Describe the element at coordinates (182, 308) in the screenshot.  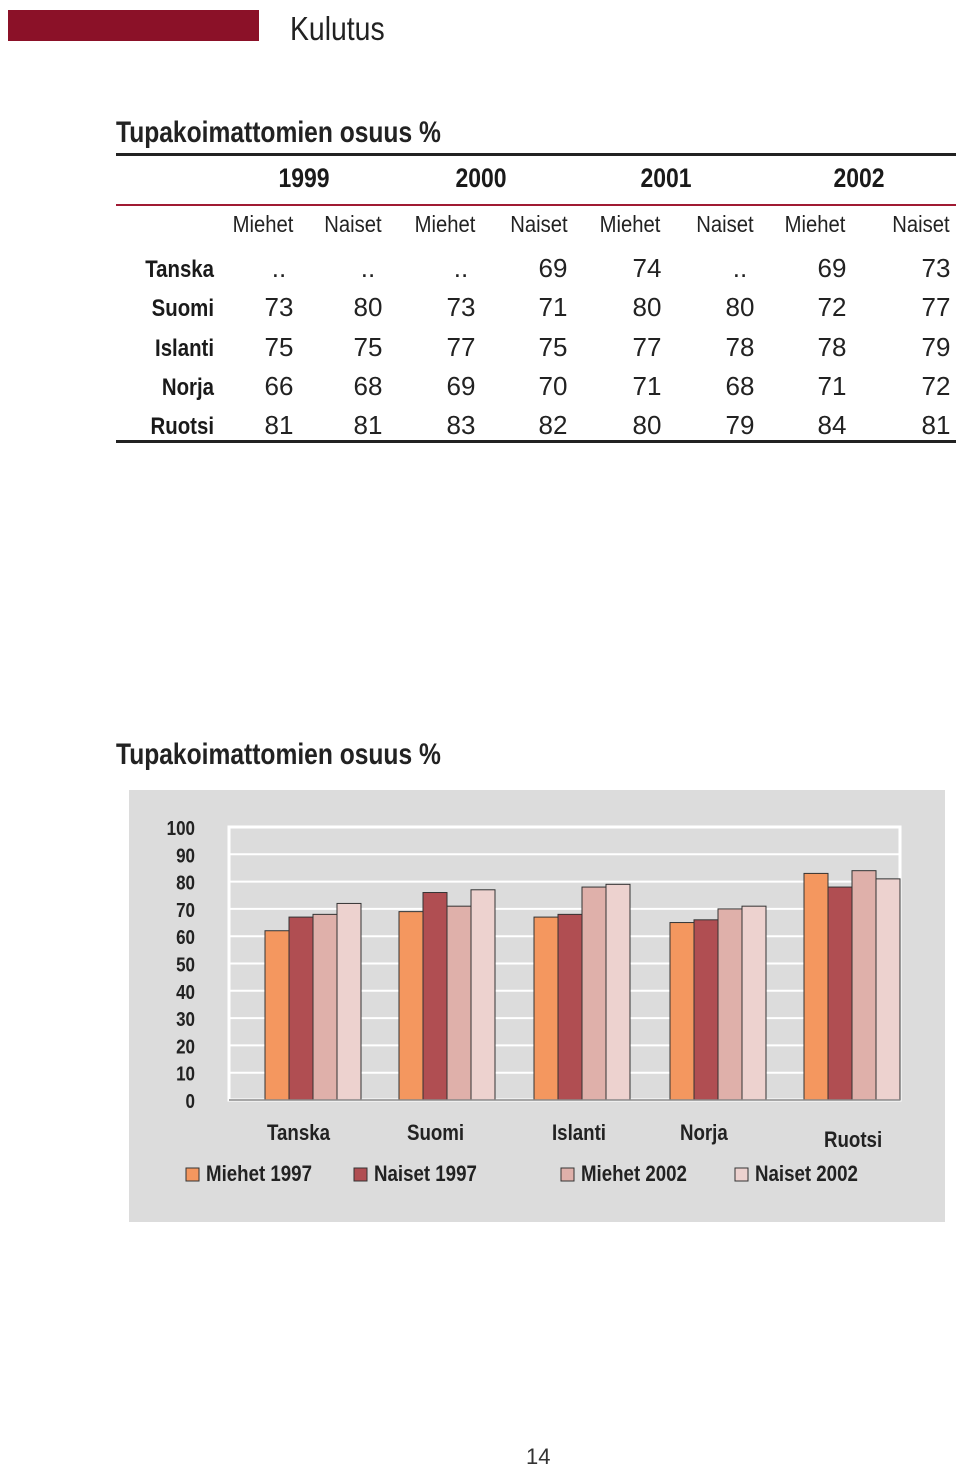
I see `country-label: Suomi` at that location.